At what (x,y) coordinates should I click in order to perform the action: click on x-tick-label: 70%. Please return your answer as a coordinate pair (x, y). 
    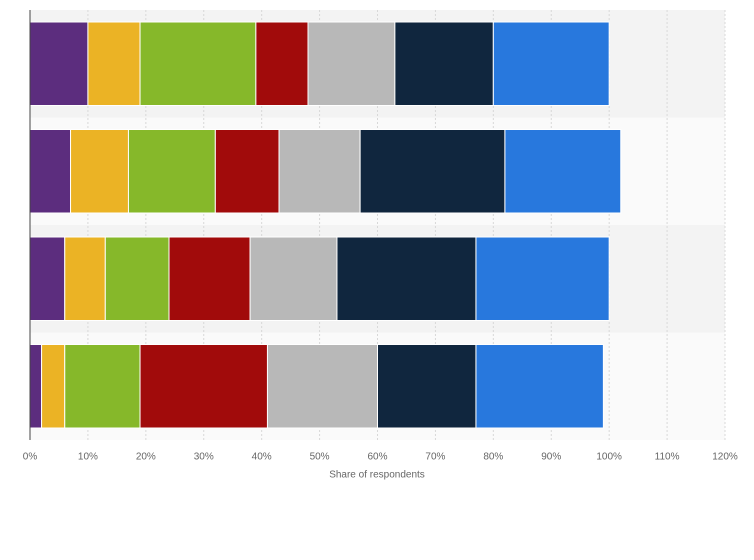
    Looking at the image, I should click on (435, 457).